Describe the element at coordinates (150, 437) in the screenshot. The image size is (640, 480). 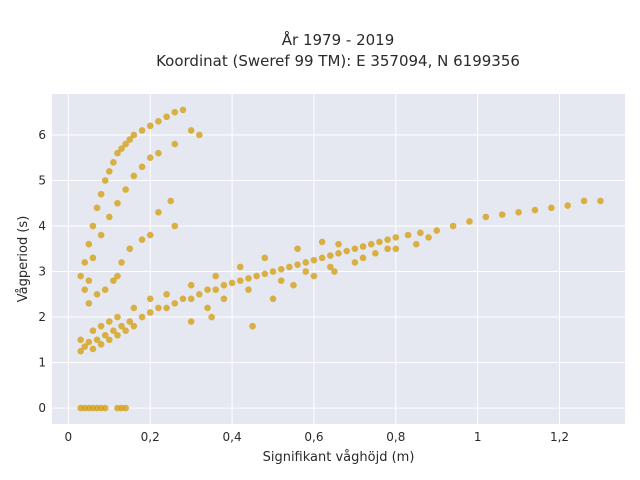
I see `x-tick-label: 0,2` at that location.